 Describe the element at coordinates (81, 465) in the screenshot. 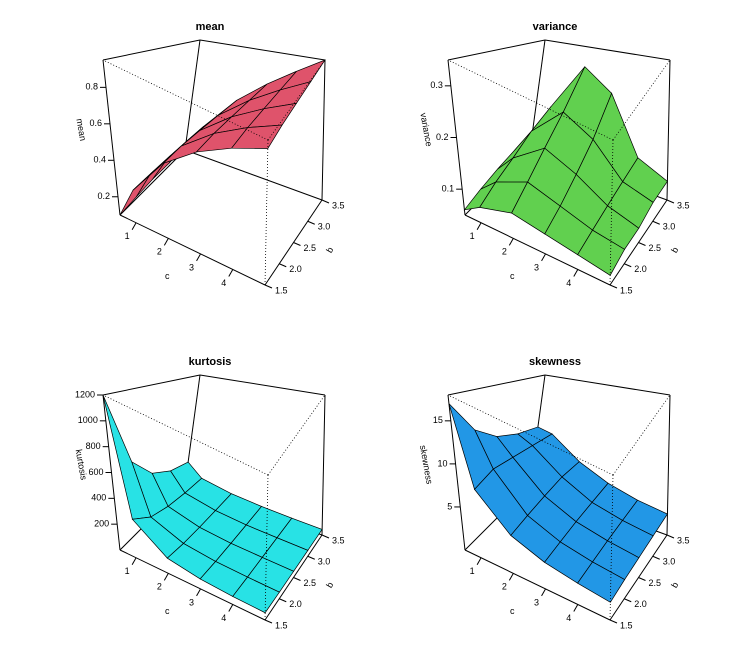

I see `z-axis-label: kurtosis` at that location.